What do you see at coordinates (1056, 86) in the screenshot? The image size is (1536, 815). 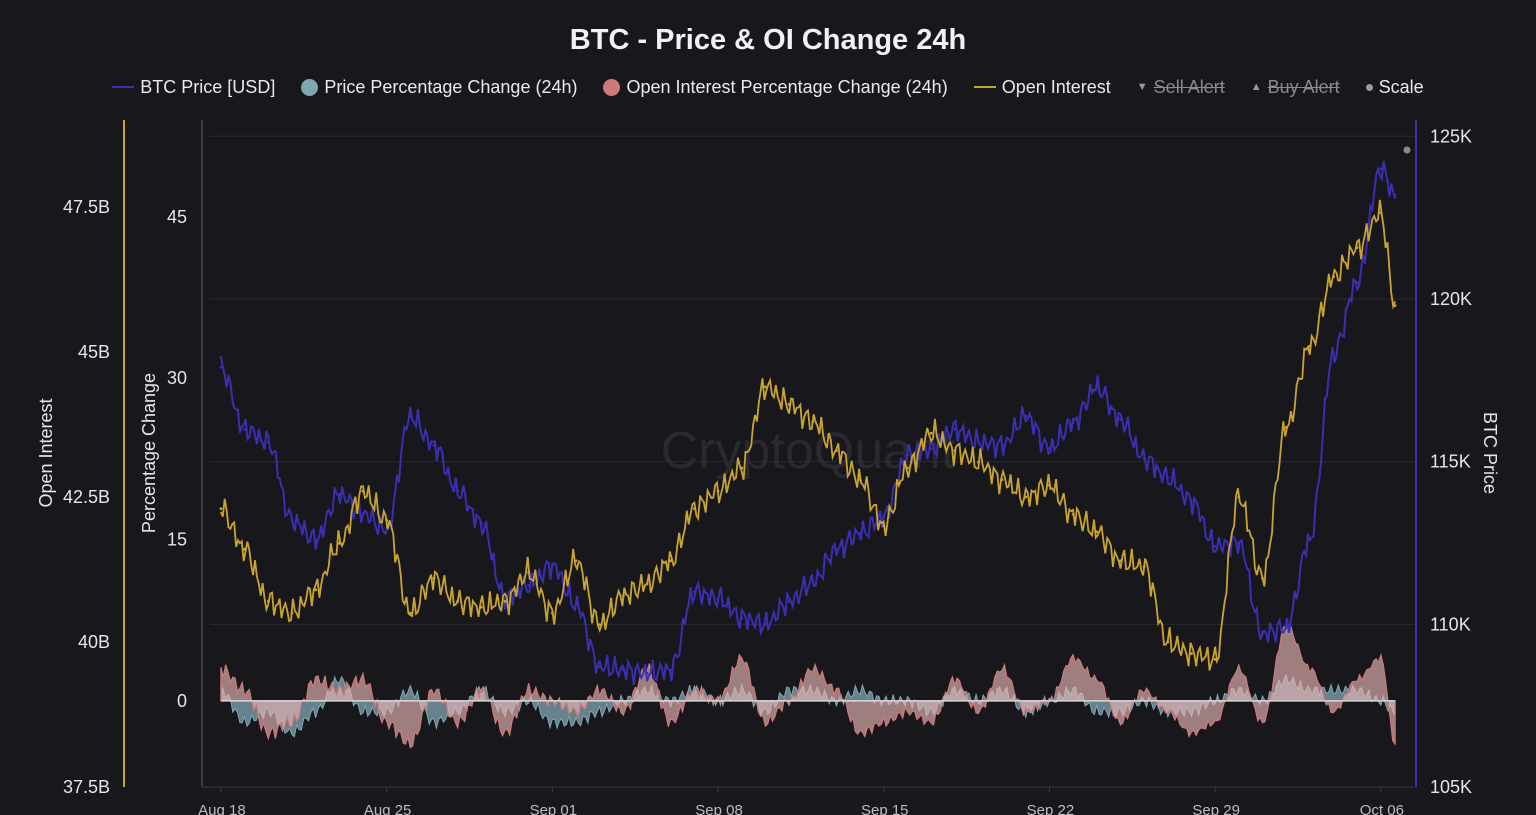 I see `legend-label-open-interest: Open Interest` at bounding box center [1056, 86].